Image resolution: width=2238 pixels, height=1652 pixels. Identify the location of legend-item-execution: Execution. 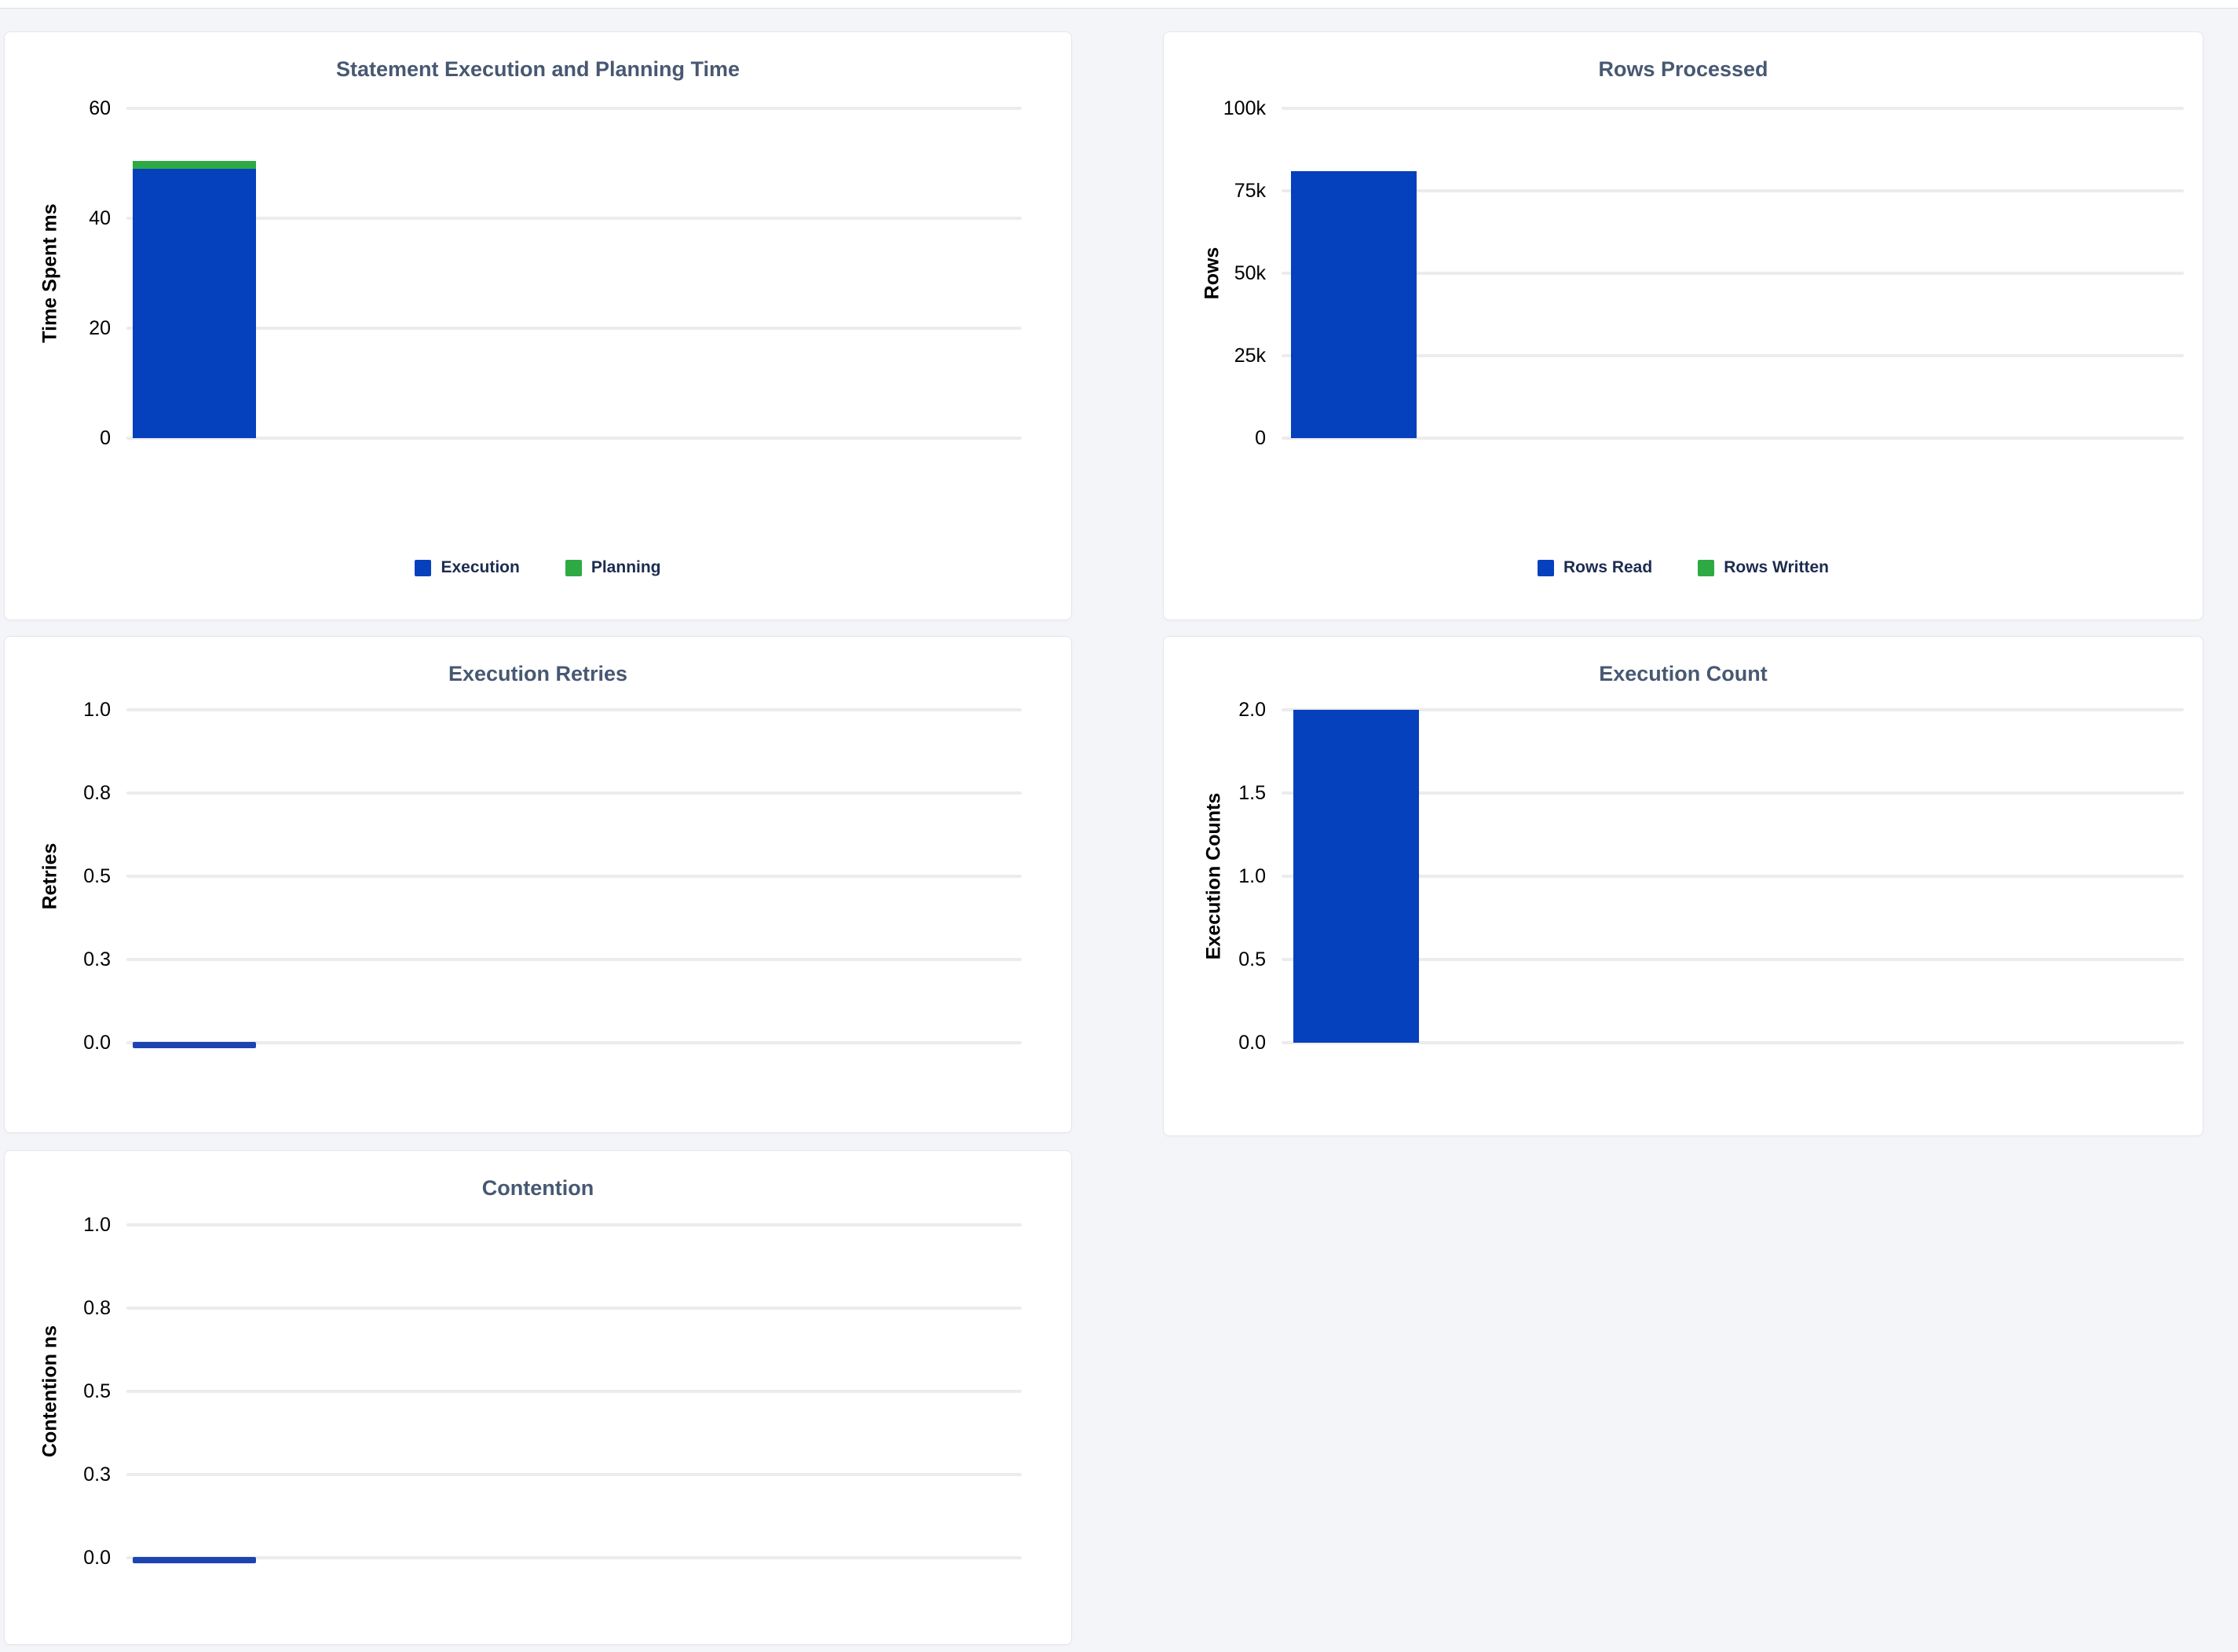
(467, 567).